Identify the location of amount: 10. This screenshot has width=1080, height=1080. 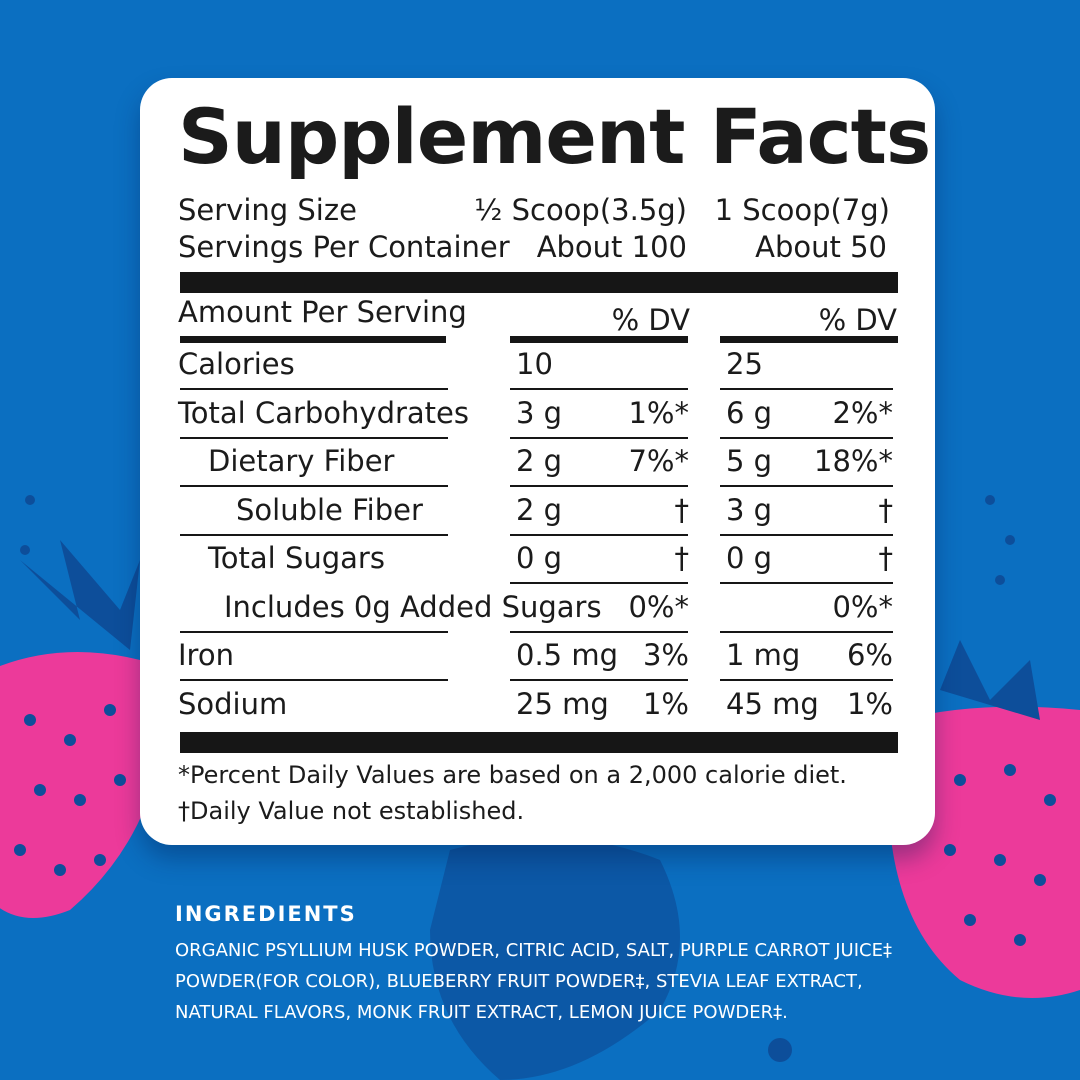
(534, 364).